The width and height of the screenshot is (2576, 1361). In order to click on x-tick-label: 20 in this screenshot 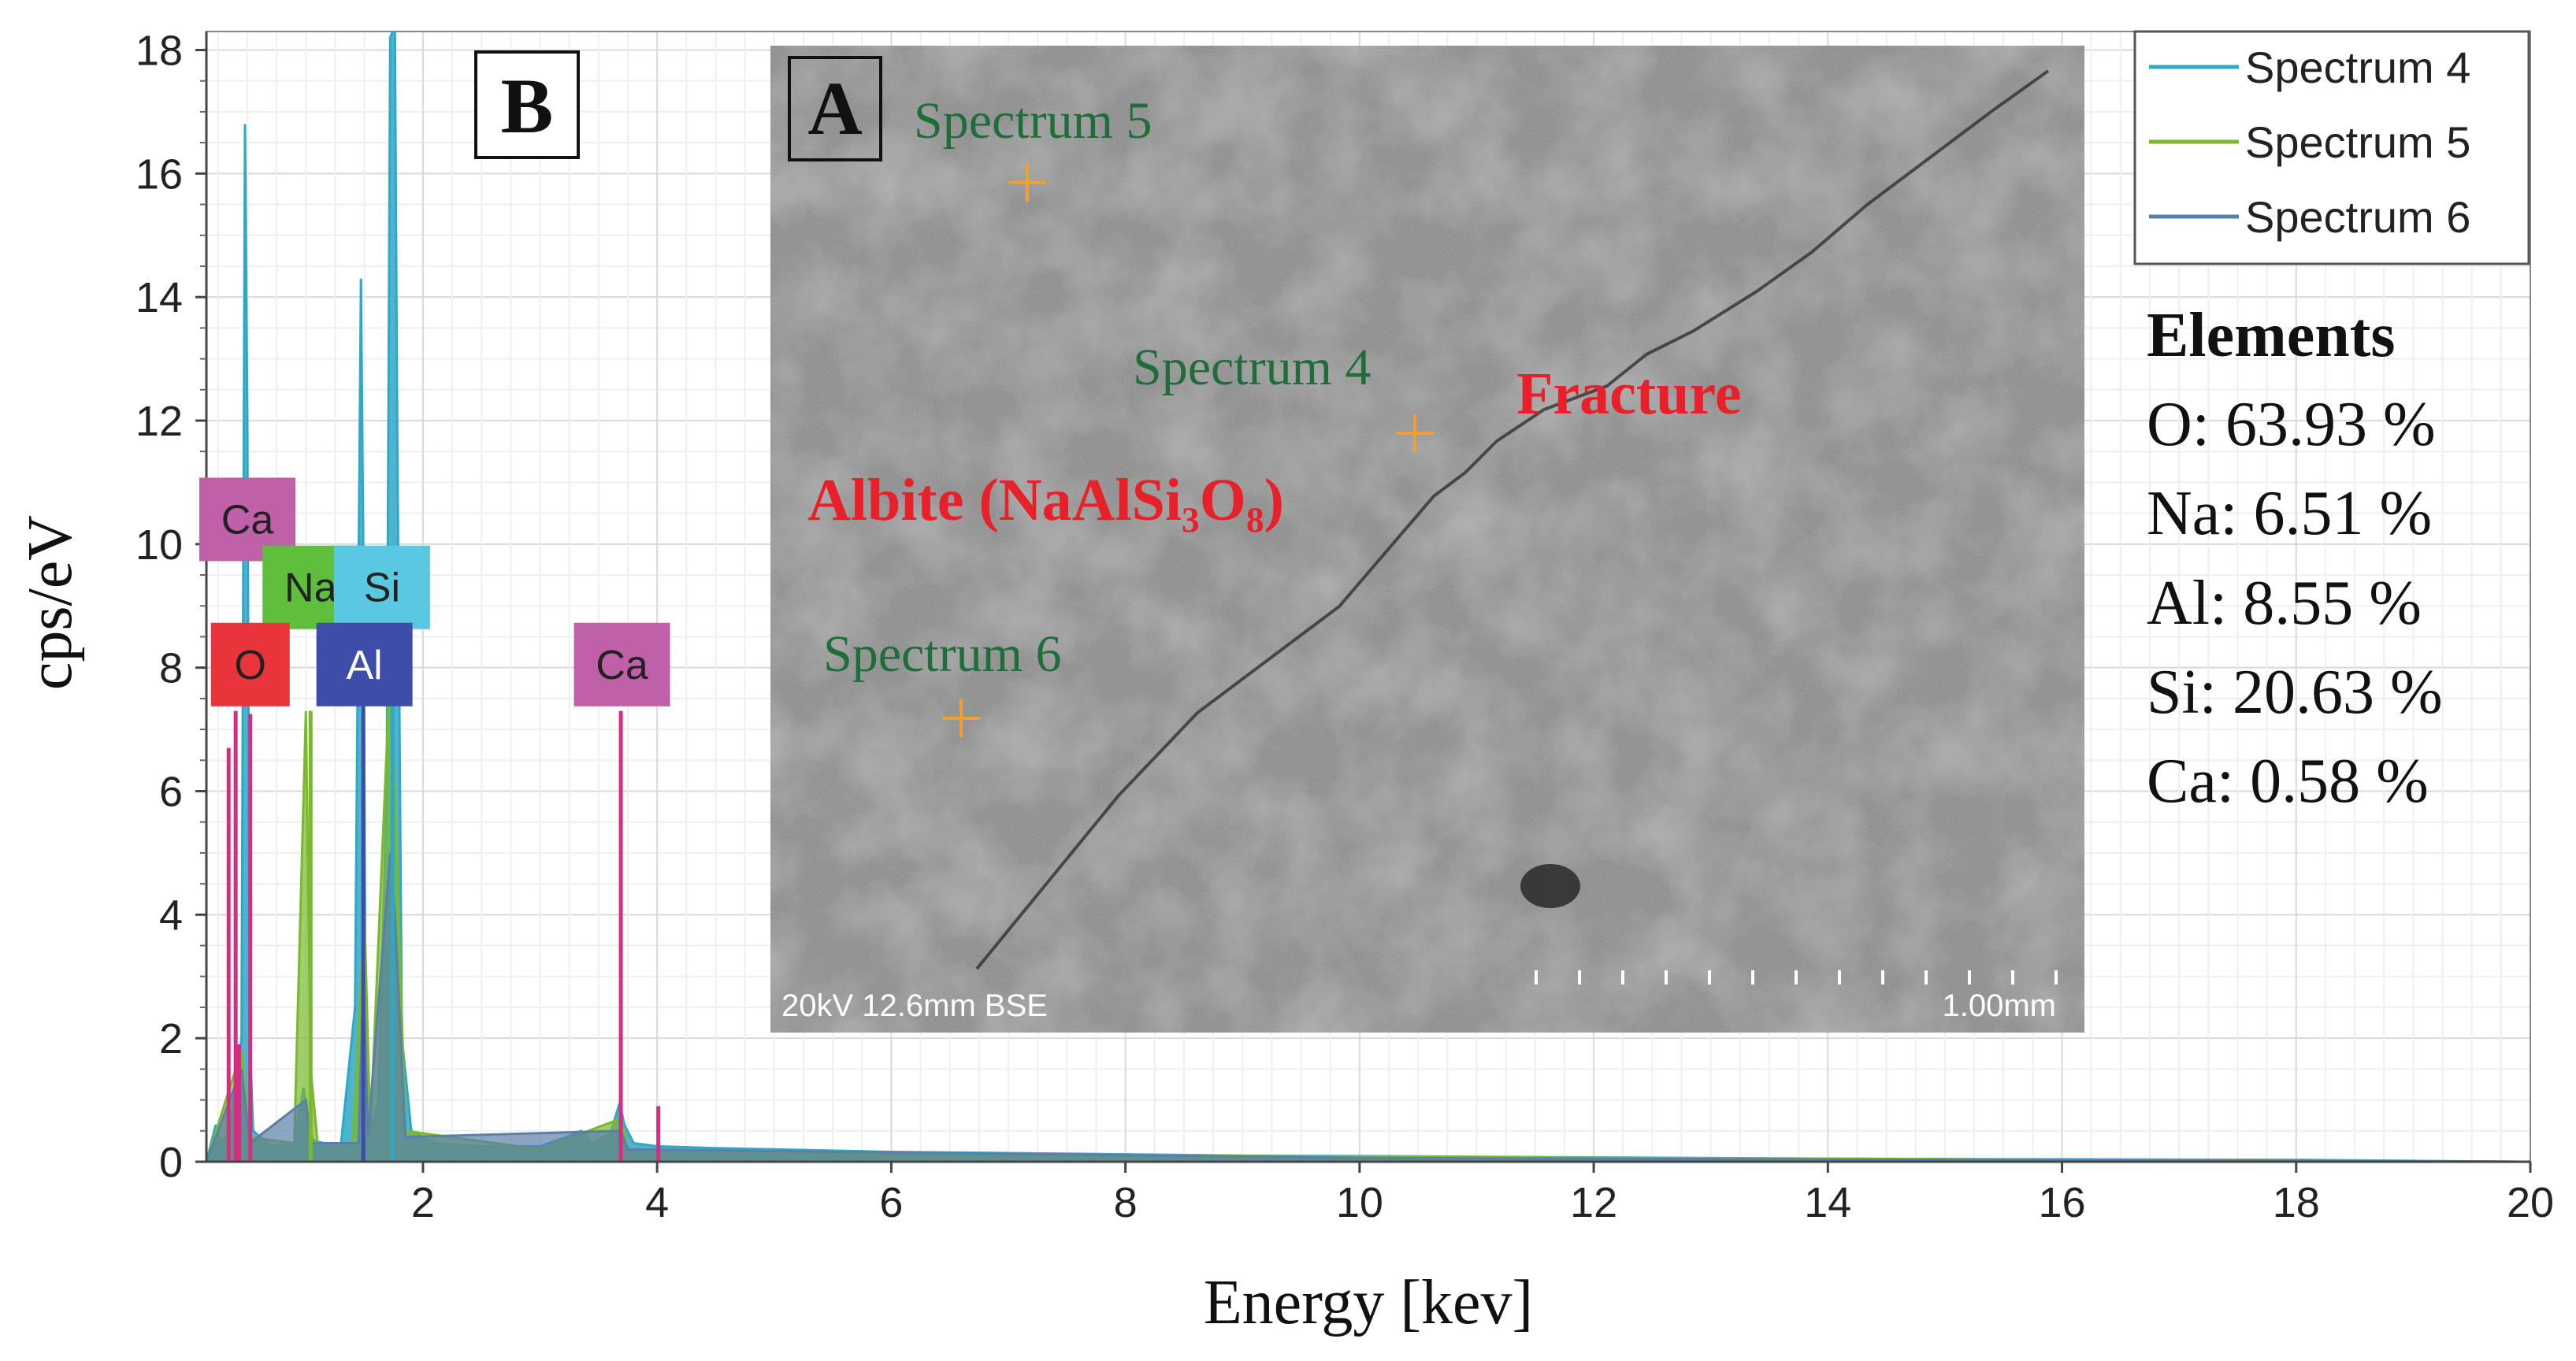, I will do `click(2530, 1202)`.